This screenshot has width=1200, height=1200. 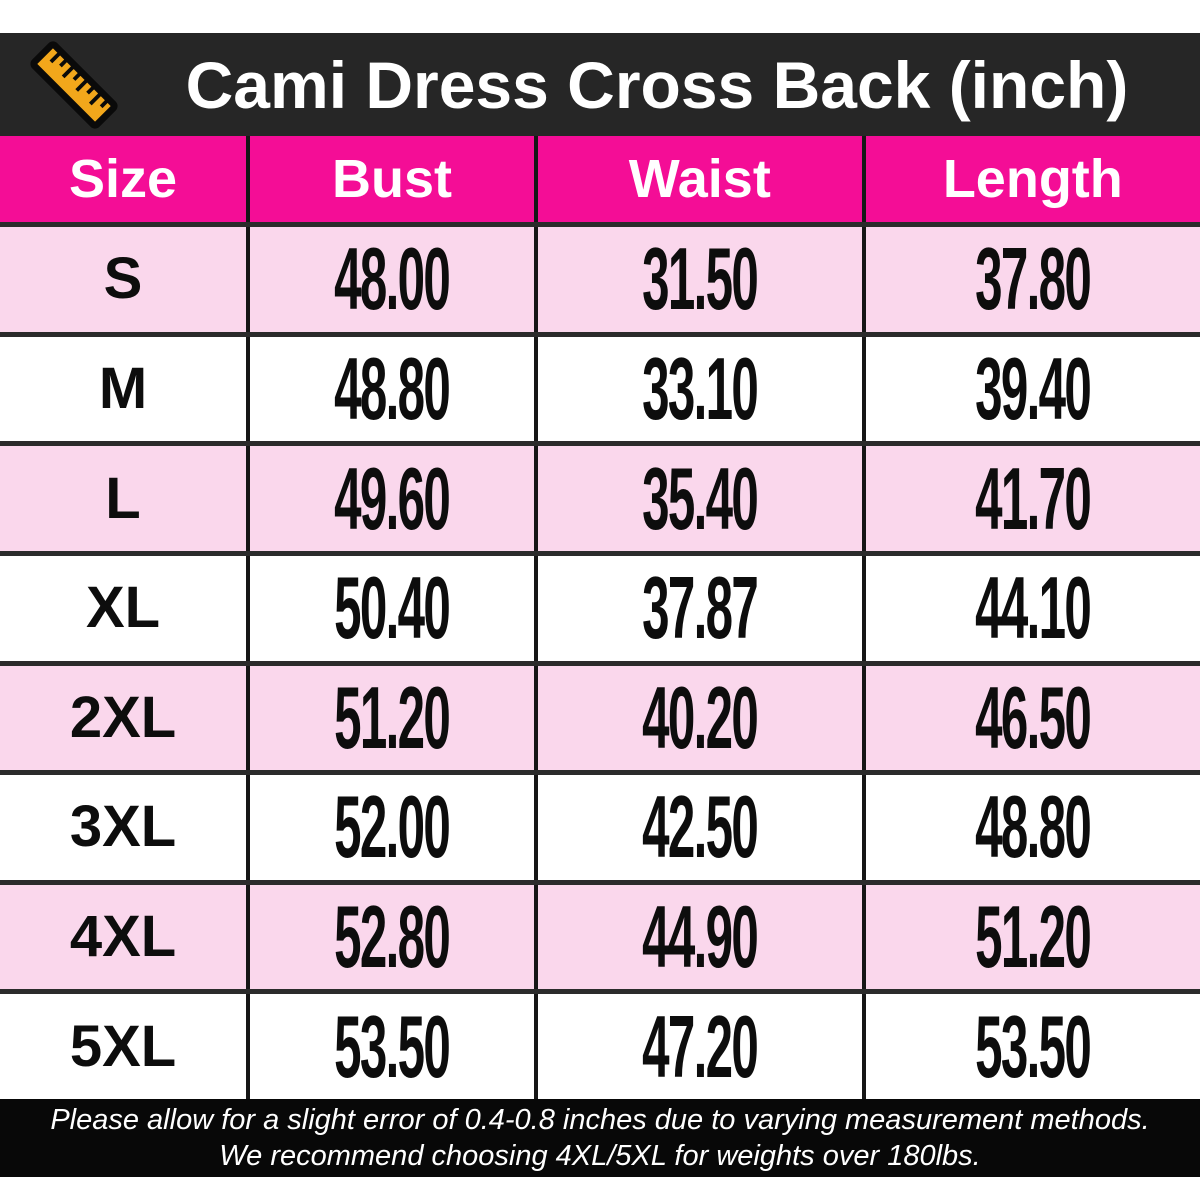 What do you see at coordinates (393, 388) in the screenshot?
I see `bust-value: 48.80` at bounding box center [393, 388].